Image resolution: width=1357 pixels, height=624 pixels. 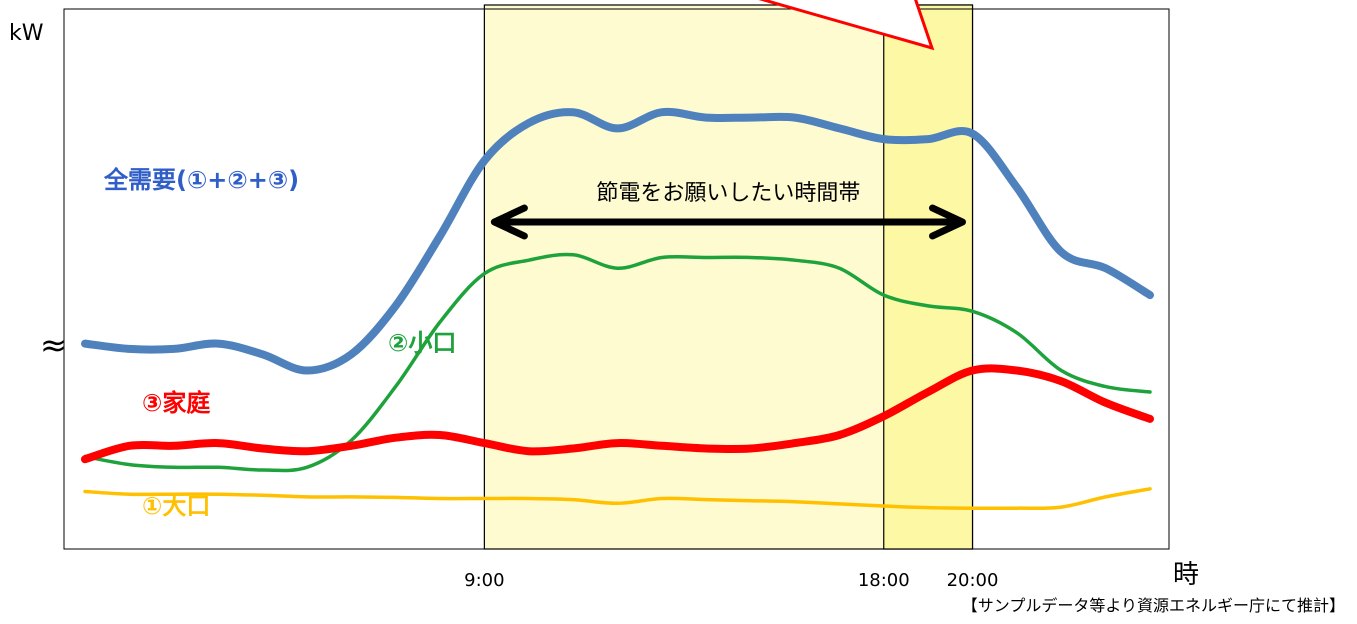 What do you see at coordinates (484, 580) in the screenshot?
I see `x-tick-label: 9:00` at bounding box center [484, 580].